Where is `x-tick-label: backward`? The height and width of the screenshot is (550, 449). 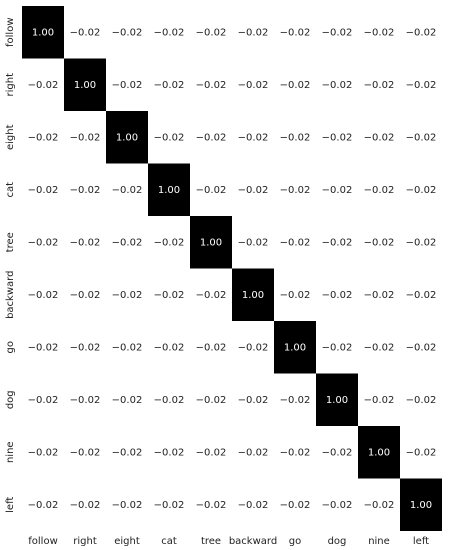
x-tick-label: backward is located at coordinates (253, 541).